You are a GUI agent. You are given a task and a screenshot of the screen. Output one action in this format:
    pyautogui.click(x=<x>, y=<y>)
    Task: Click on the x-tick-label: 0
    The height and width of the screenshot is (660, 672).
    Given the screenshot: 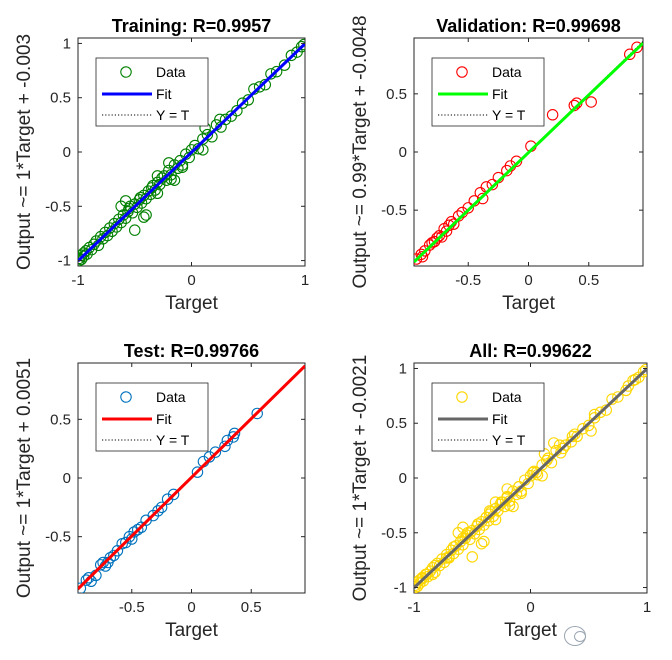 What is the action you would take?
    pyautogui.click(x=191, y=607)
    